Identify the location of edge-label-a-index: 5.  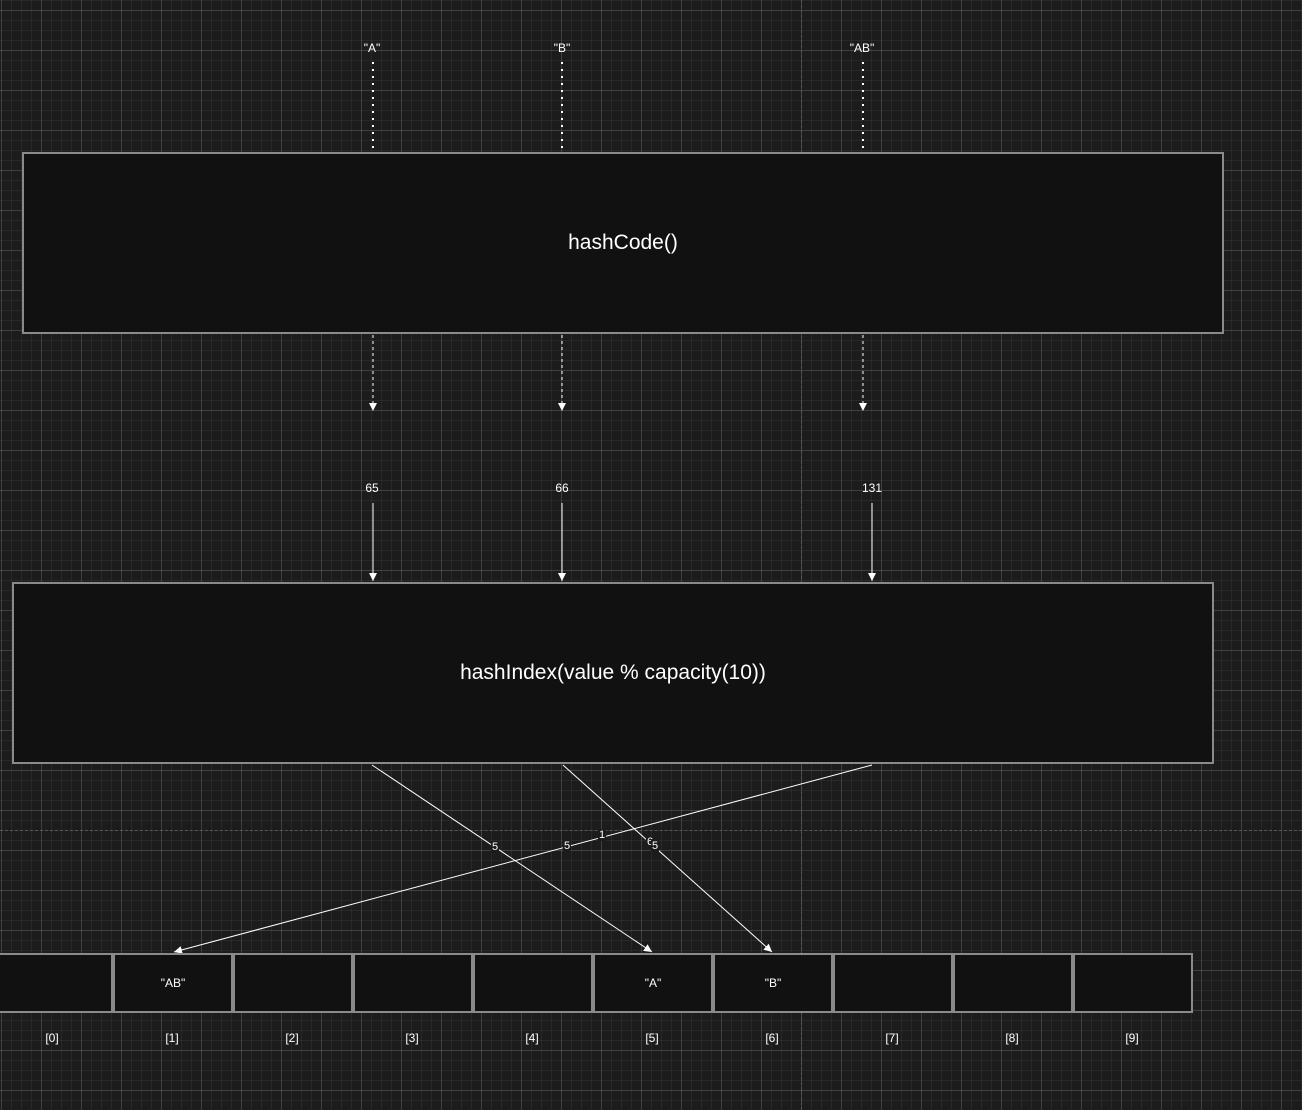
(495, 847).